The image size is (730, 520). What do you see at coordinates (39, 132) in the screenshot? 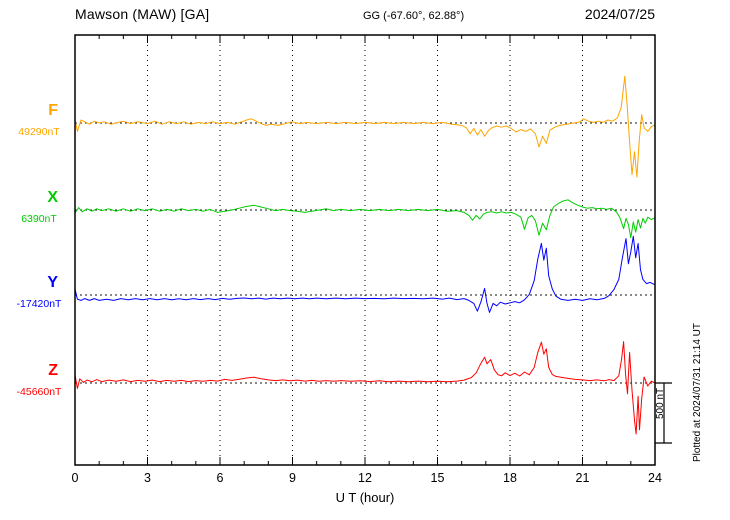
I see `component-baseline-value-F: 49290nT` at bounding box center [39, 132].